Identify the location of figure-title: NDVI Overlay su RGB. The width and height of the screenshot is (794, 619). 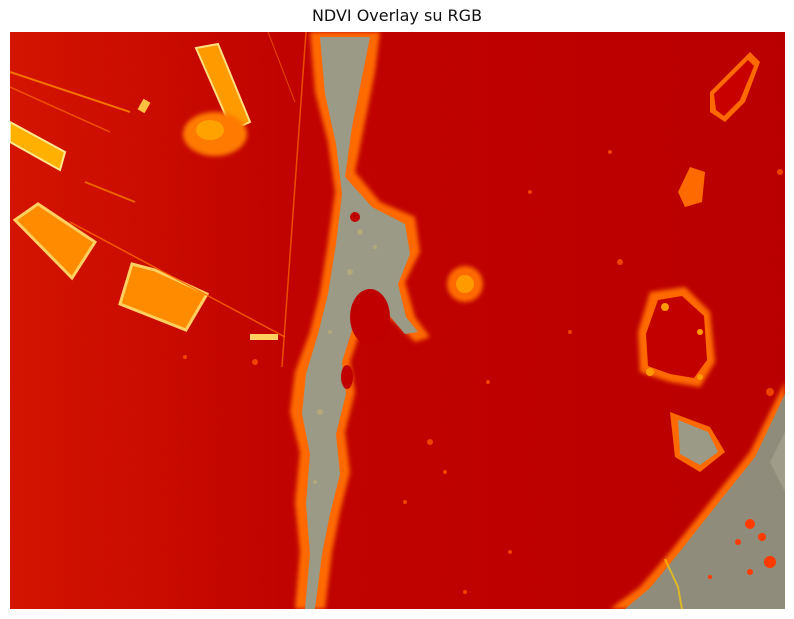
(397, 15).